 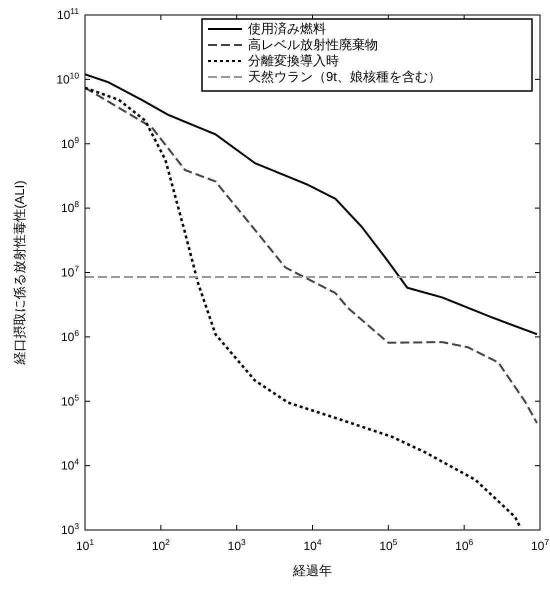 I want to click on y-tick-label: 10$^{4}$, so click(x=70, y=464).